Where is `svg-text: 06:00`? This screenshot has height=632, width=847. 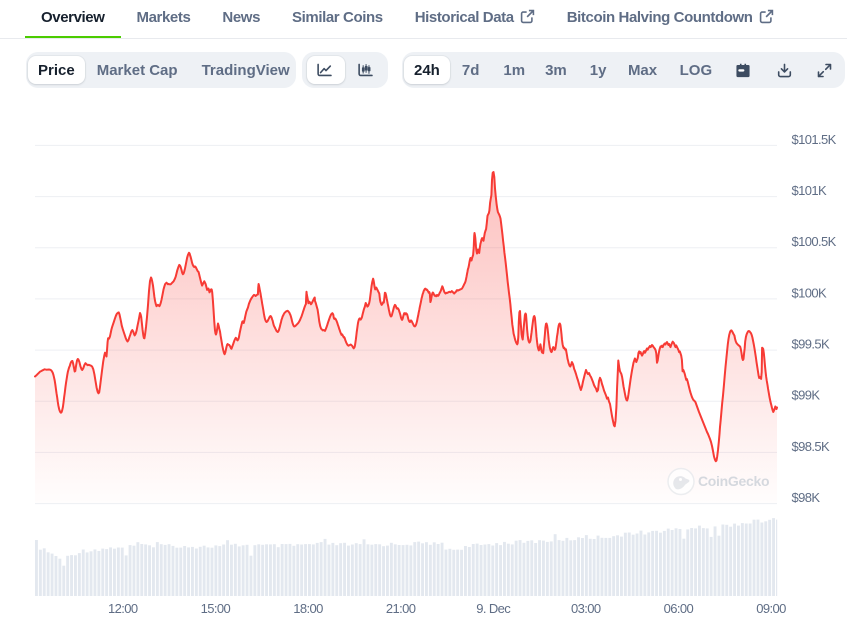 svg-text: 06:00 is located at coordinates (679, 608).